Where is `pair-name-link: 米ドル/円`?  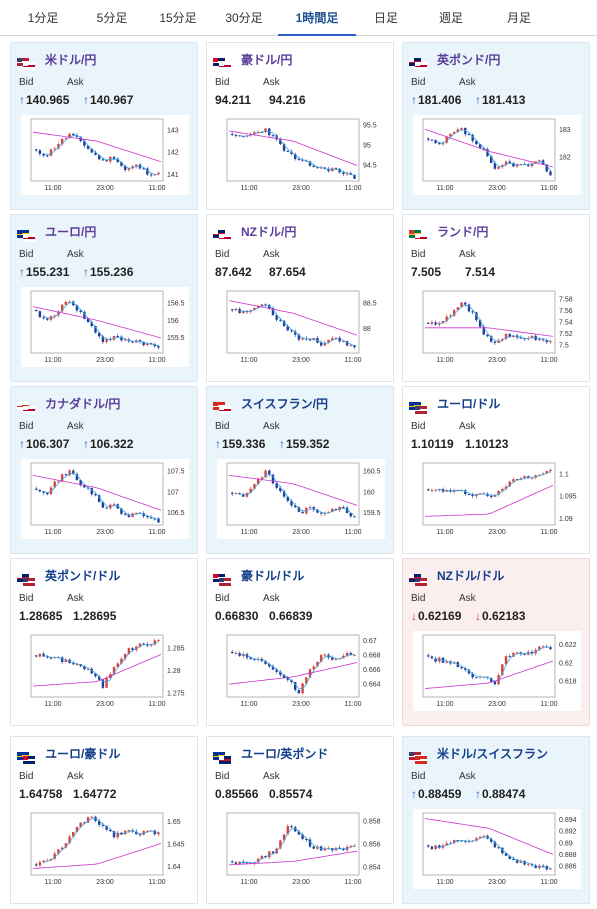 pair-name-link: 米ドル/円 is located at coordinates (71, 59).